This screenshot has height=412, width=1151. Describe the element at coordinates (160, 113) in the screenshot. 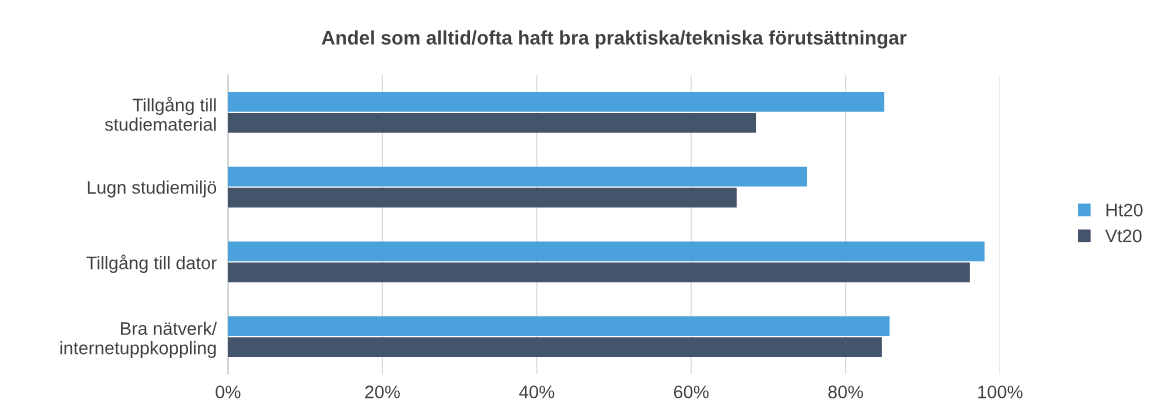

I see `y-tick-label: Tillgång till studiematerial` at that location.